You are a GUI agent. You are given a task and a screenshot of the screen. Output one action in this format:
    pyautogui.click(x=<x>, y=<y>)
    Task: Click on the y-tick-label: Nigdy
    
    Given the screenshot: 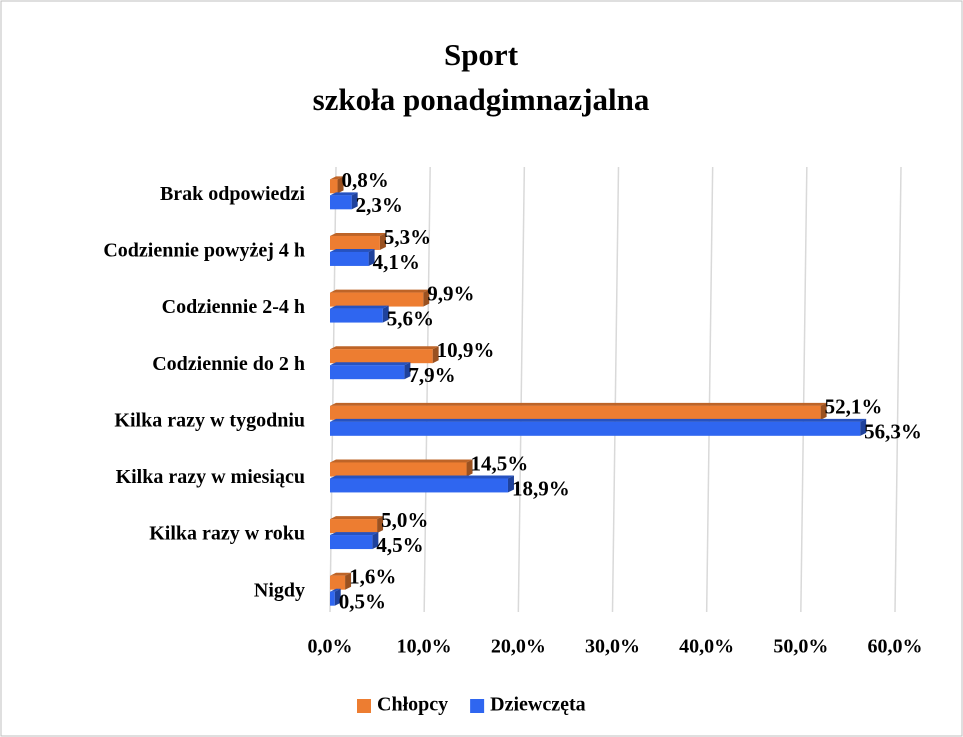 What is the action you would take?
    pyautogui.click(x=279, y=590)
    